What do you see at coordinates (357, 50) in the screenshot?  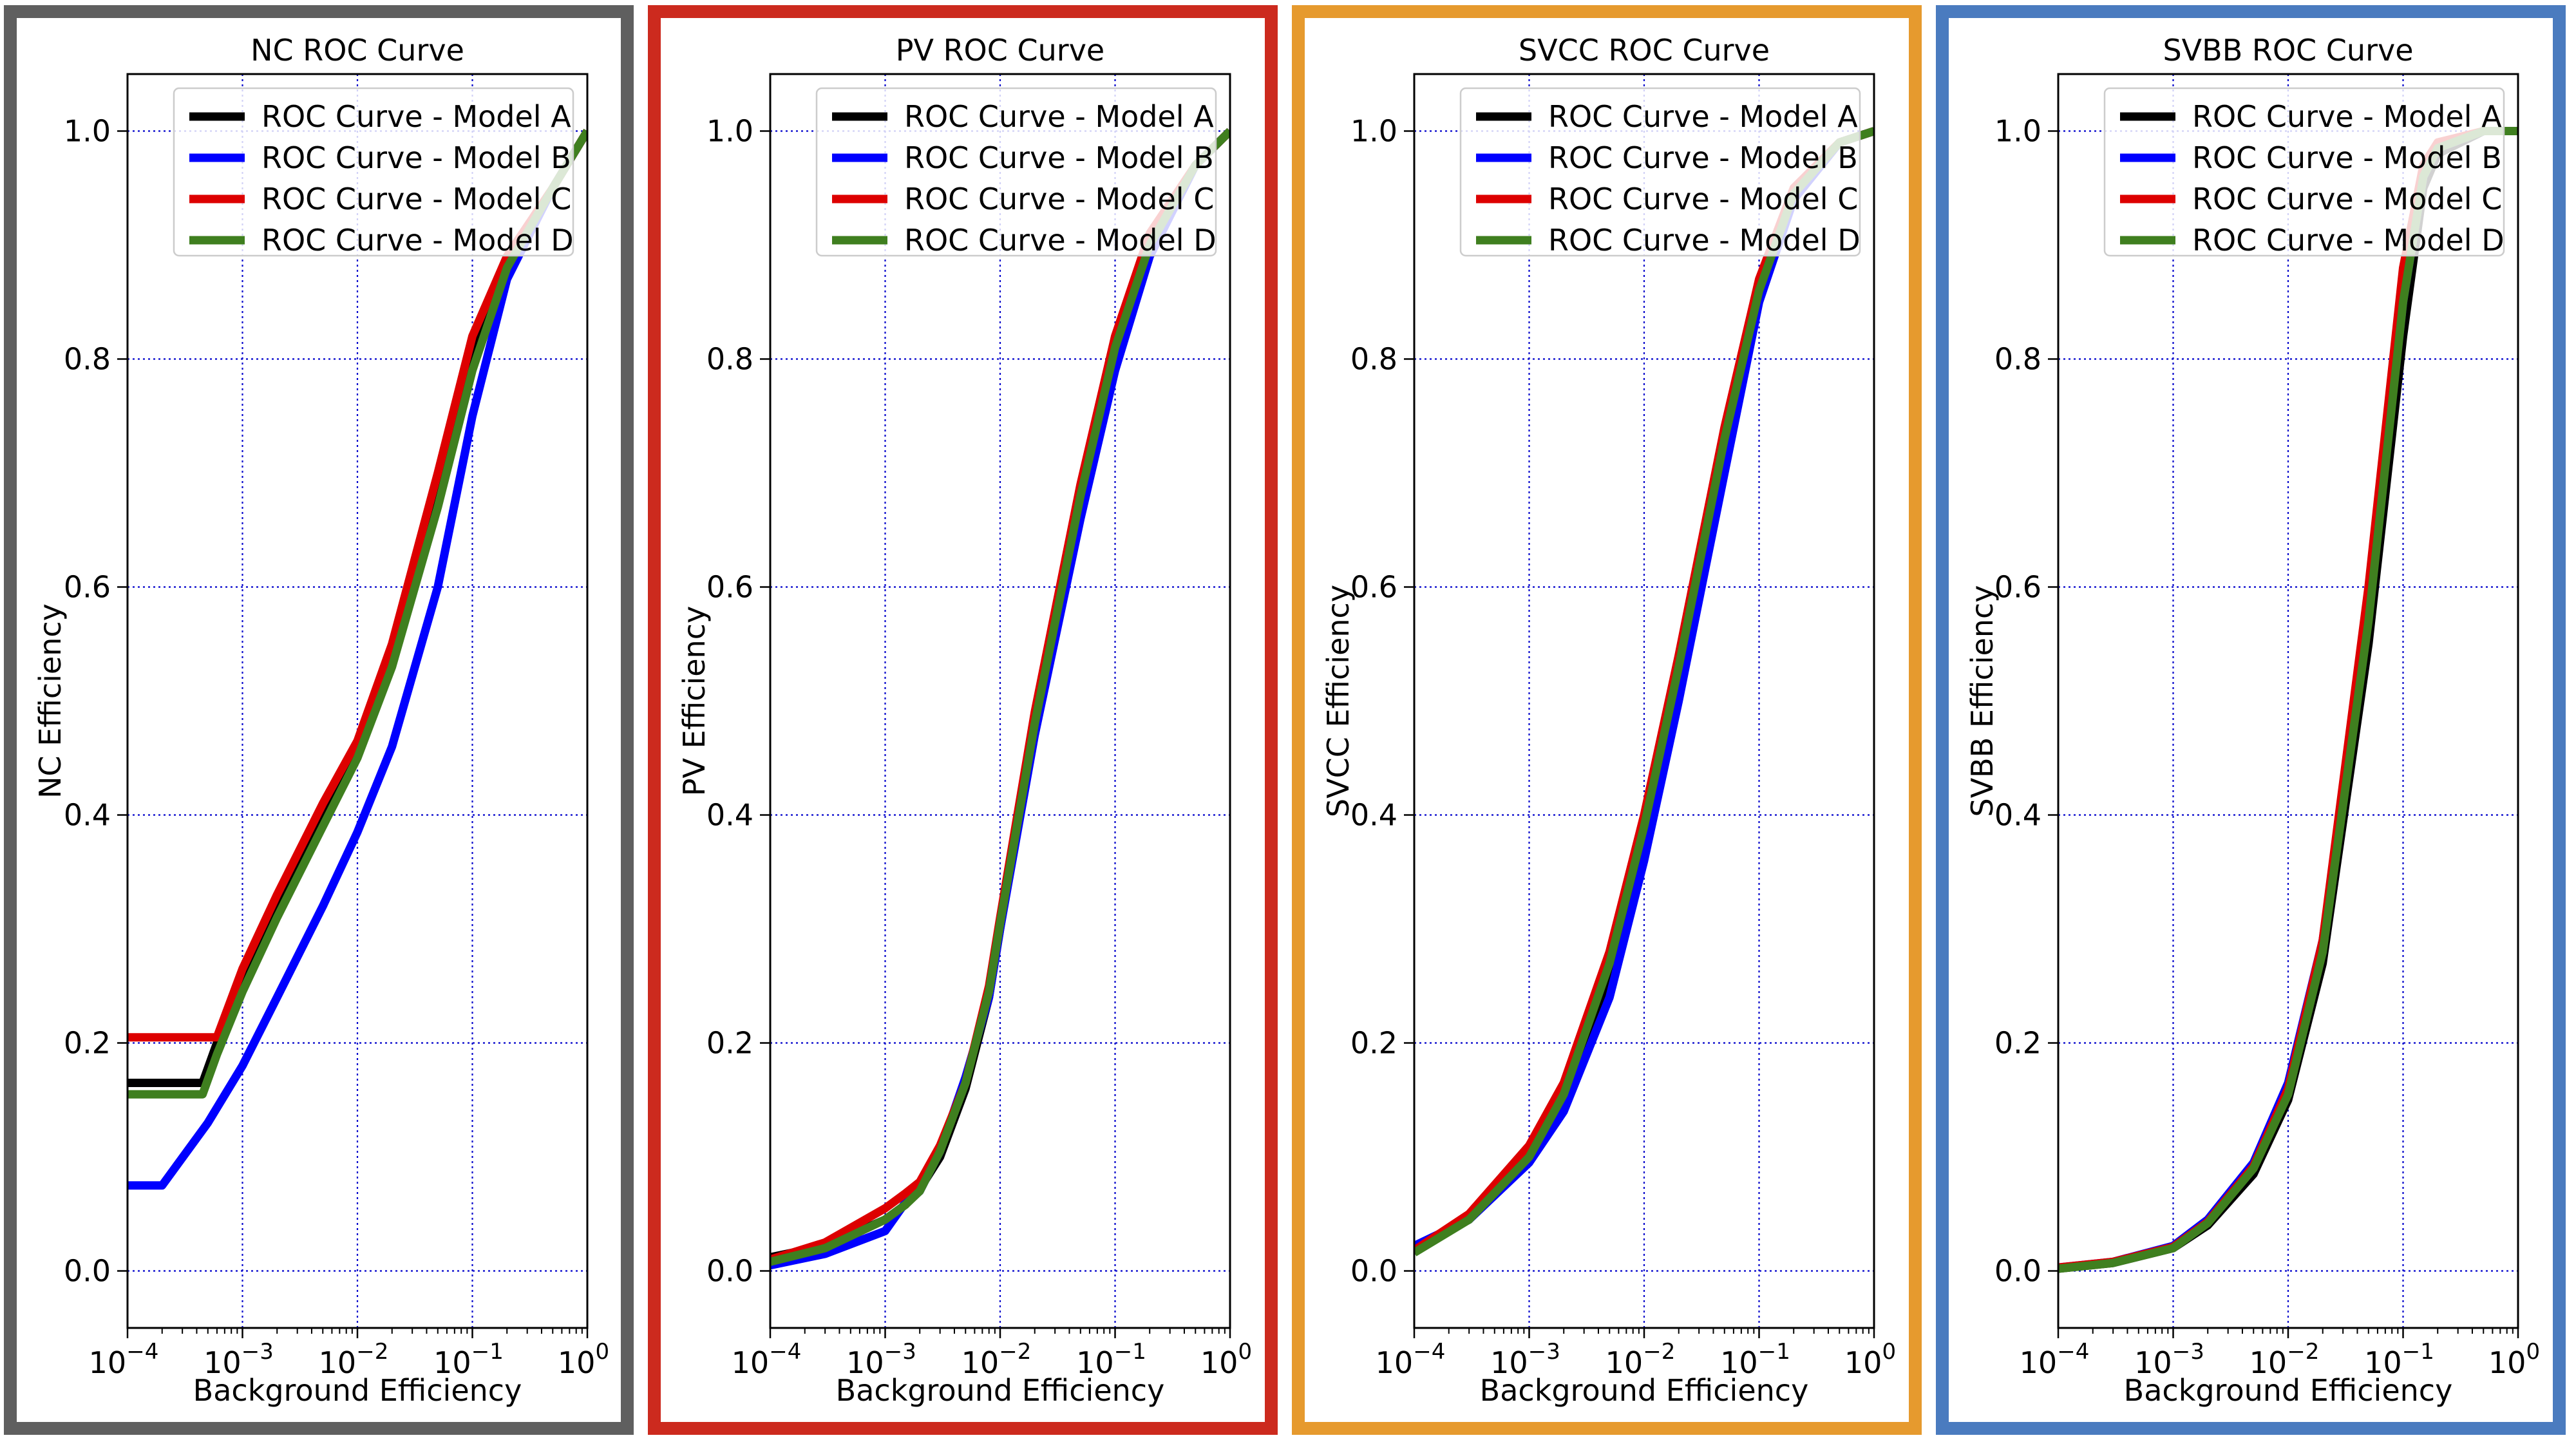 I see `panel-title: NC ROC Curve` at bounding box center [357, 50].